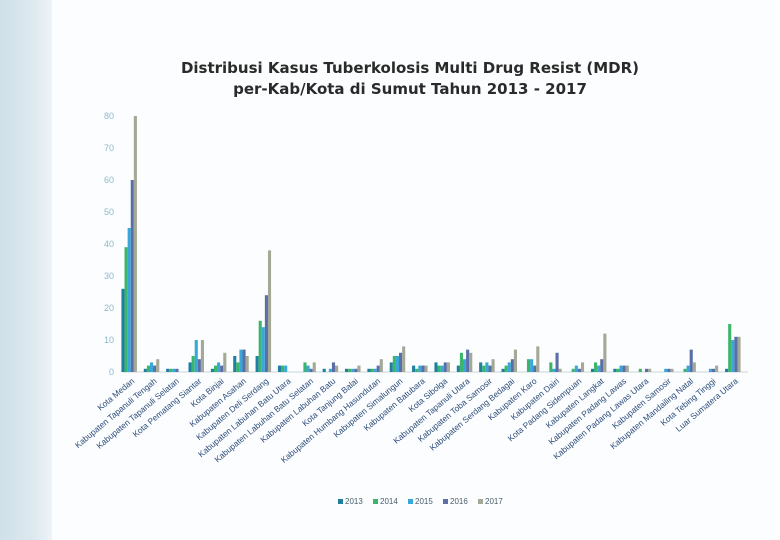 This screenshot has width=780, height=540. What do you see at coordinates (445, 501) in the screenshot?
I see `legend-swatch-2016` at bounding box center [445, 501].